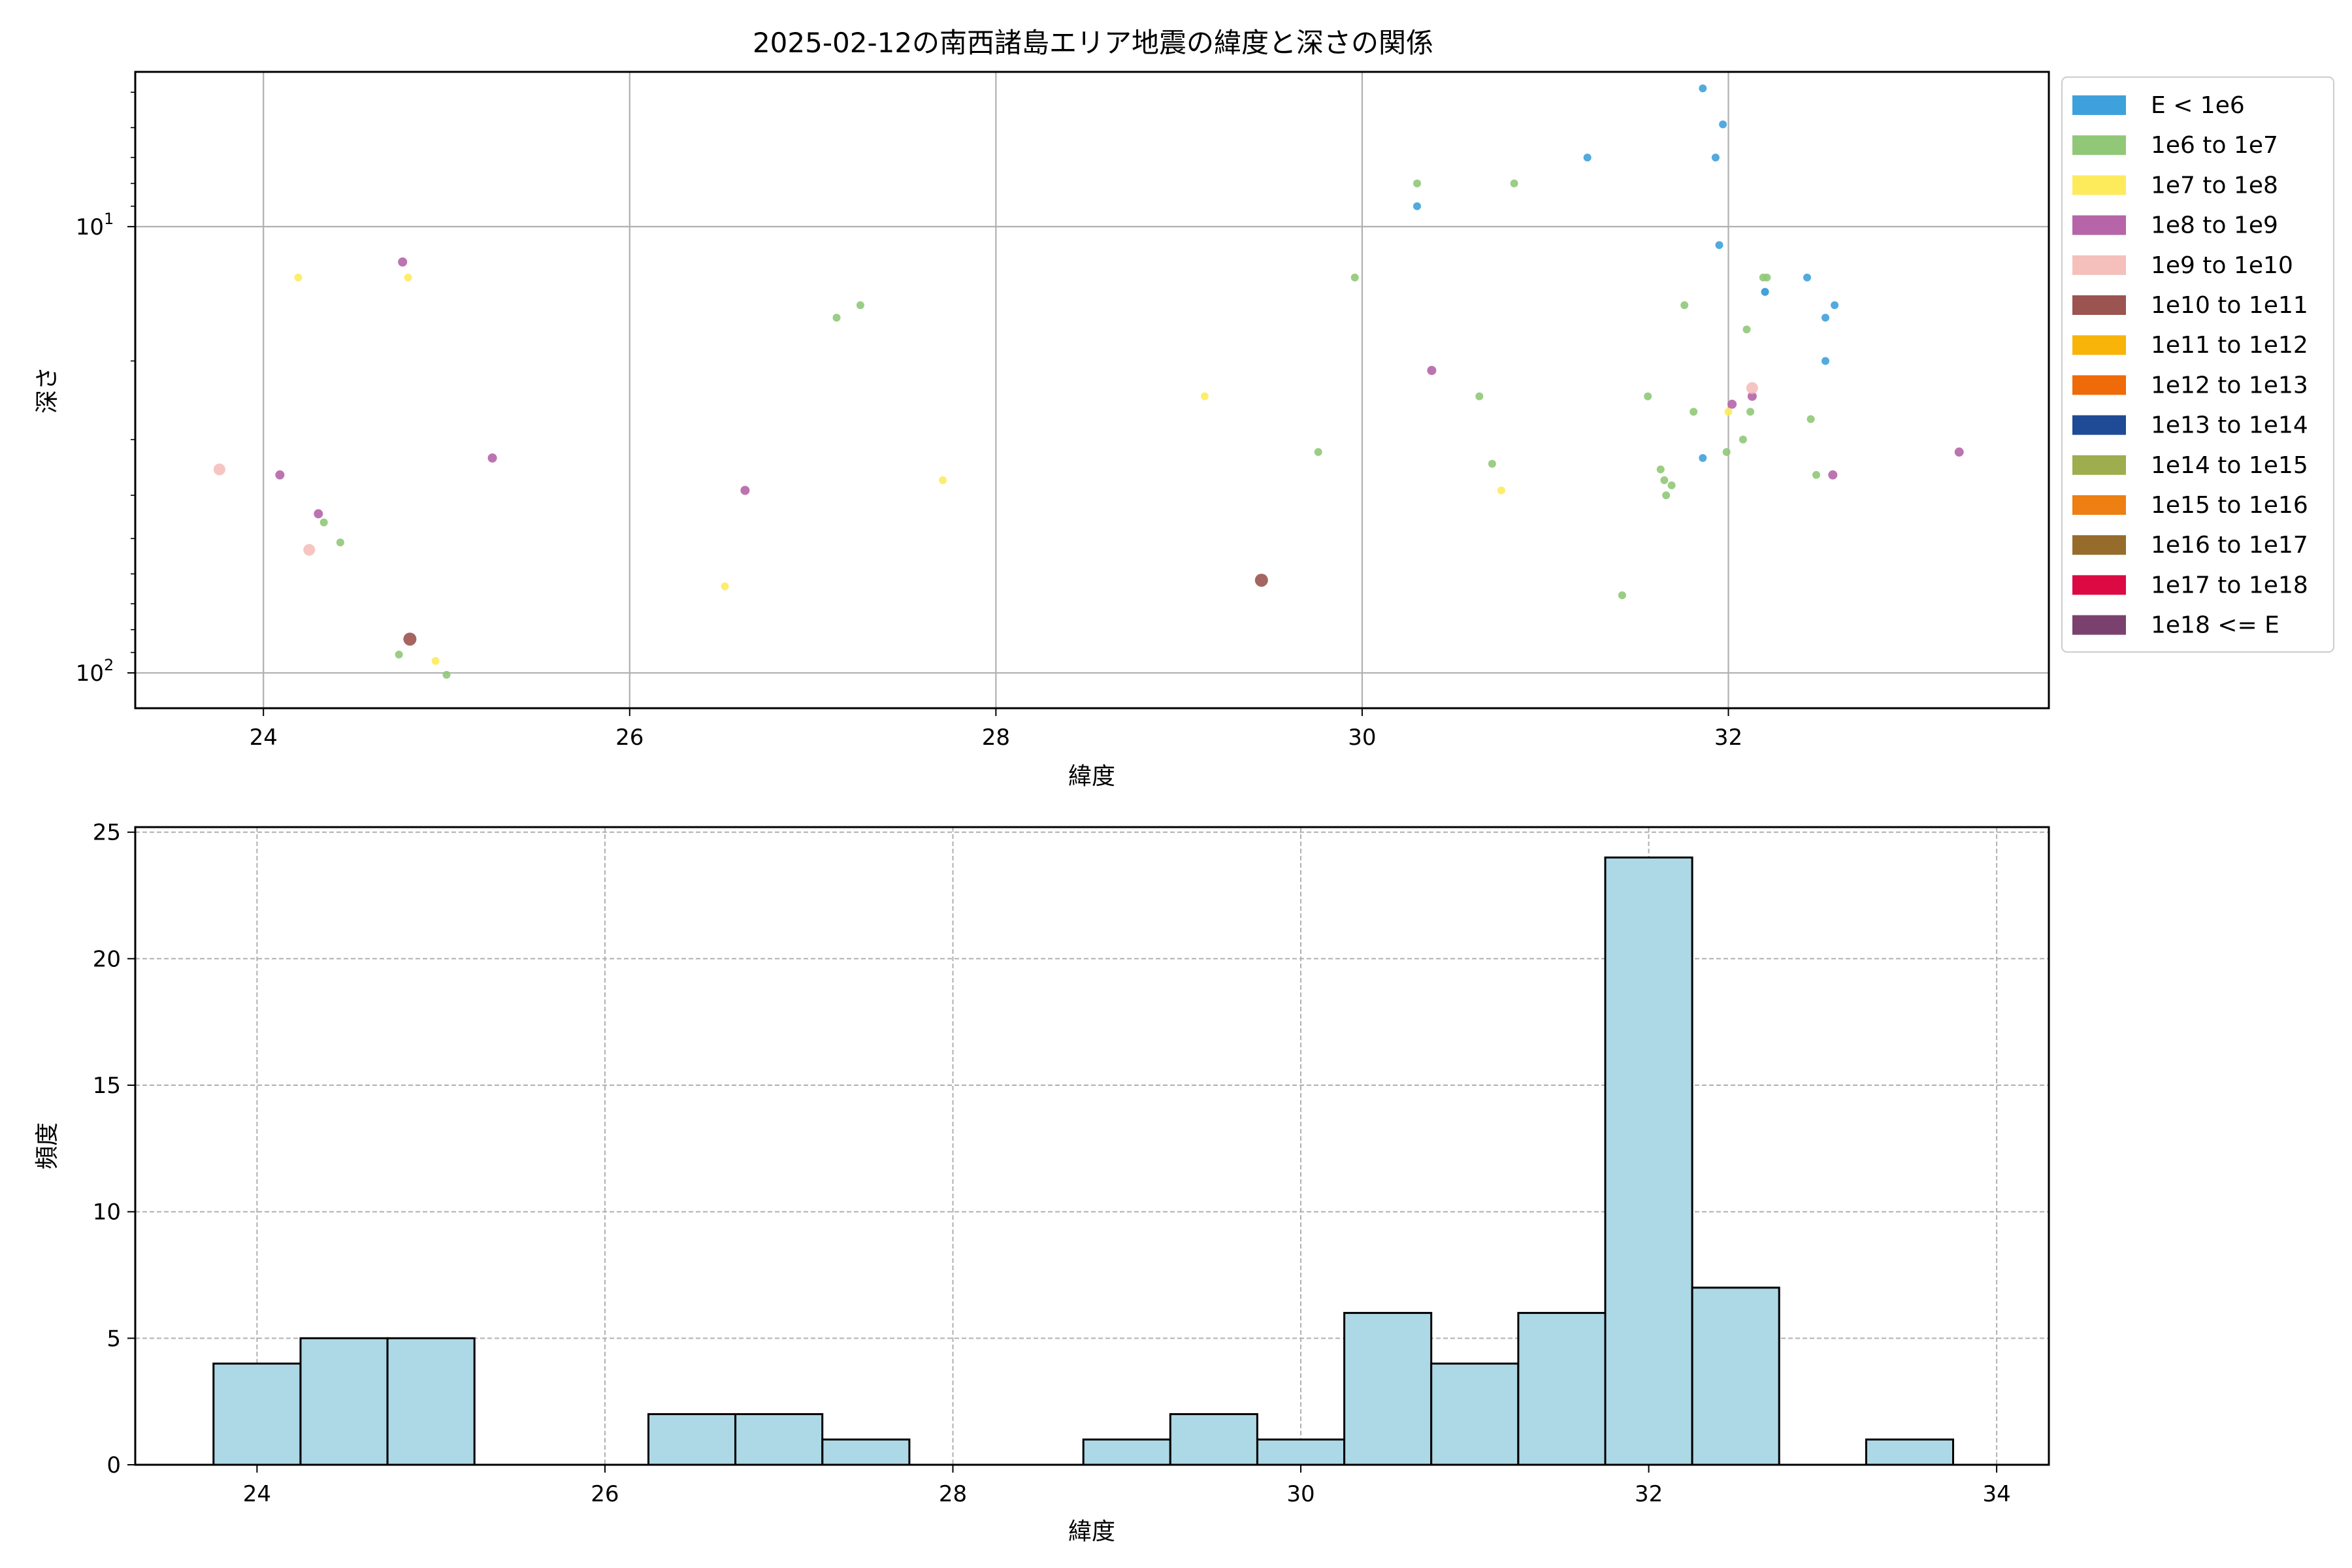  I want to click on legend-entry-label: 1e14 to 1e15, so click(2229, 465).